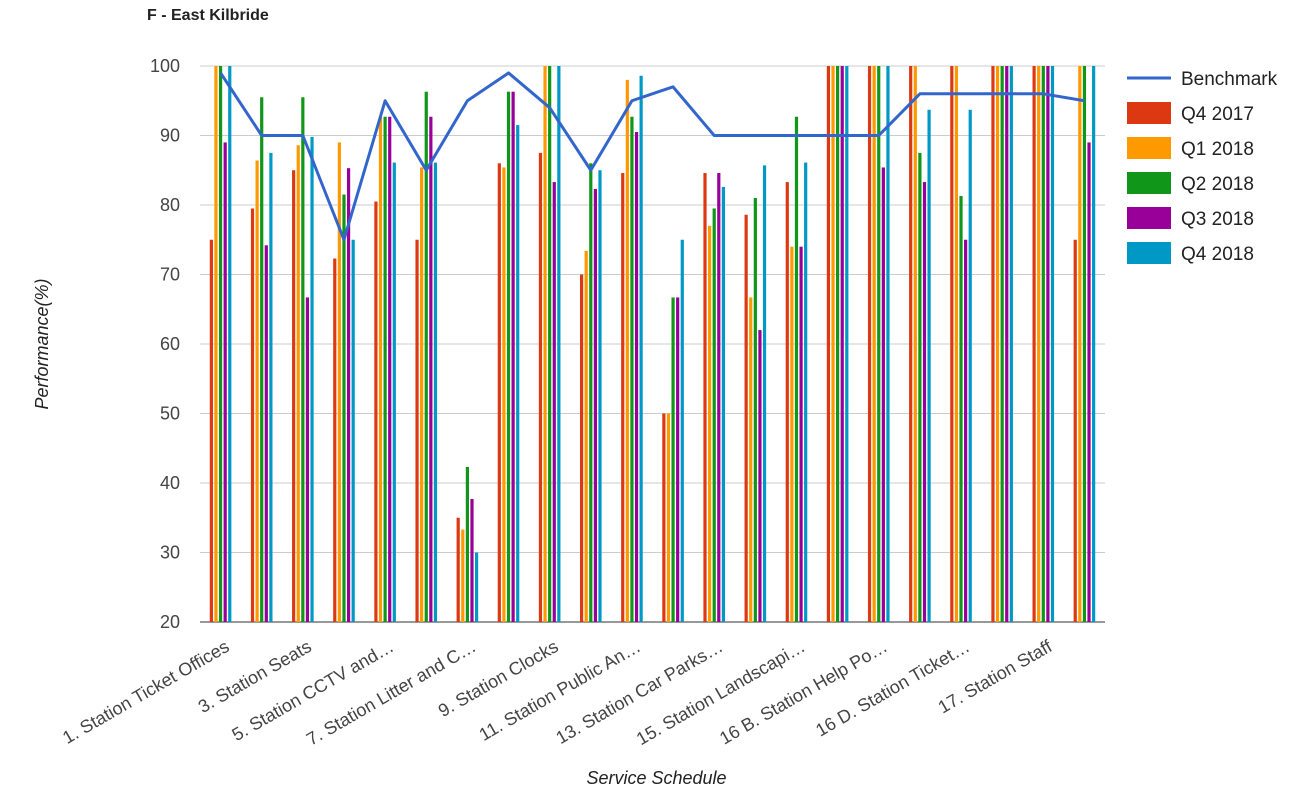  I want to click on y-tick-label: 20, so click(170, 622).